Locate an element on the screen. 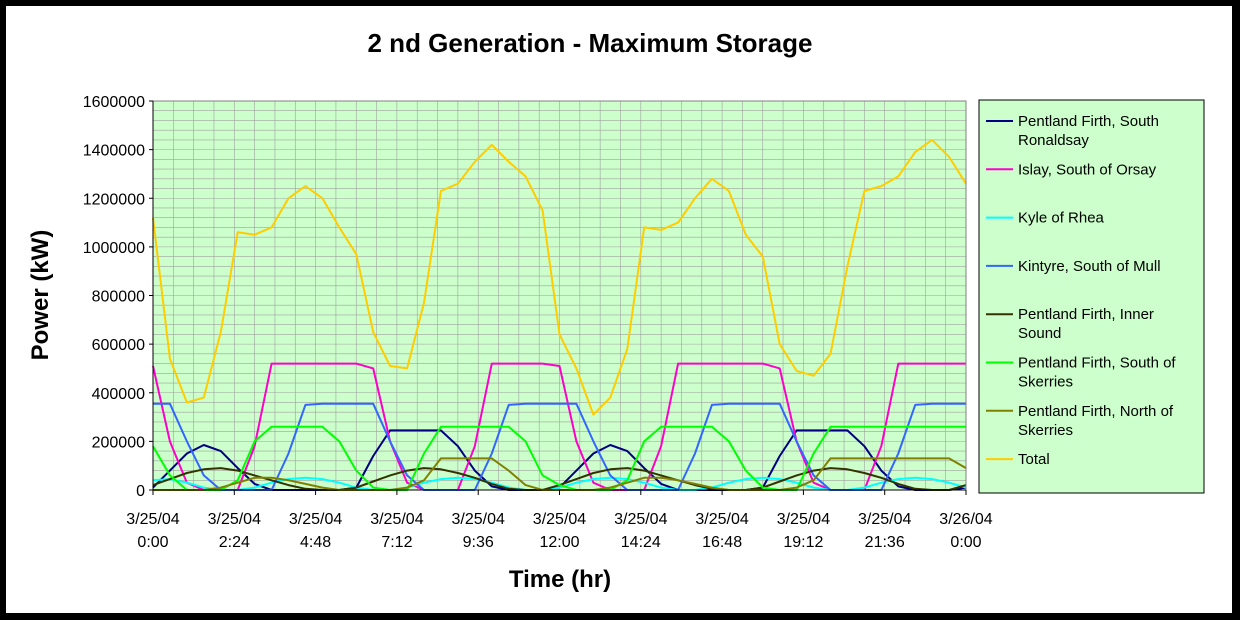 This screenshot has height=620, width=1240. y-tick-label: 800000 is located at coordinates (118, 297).